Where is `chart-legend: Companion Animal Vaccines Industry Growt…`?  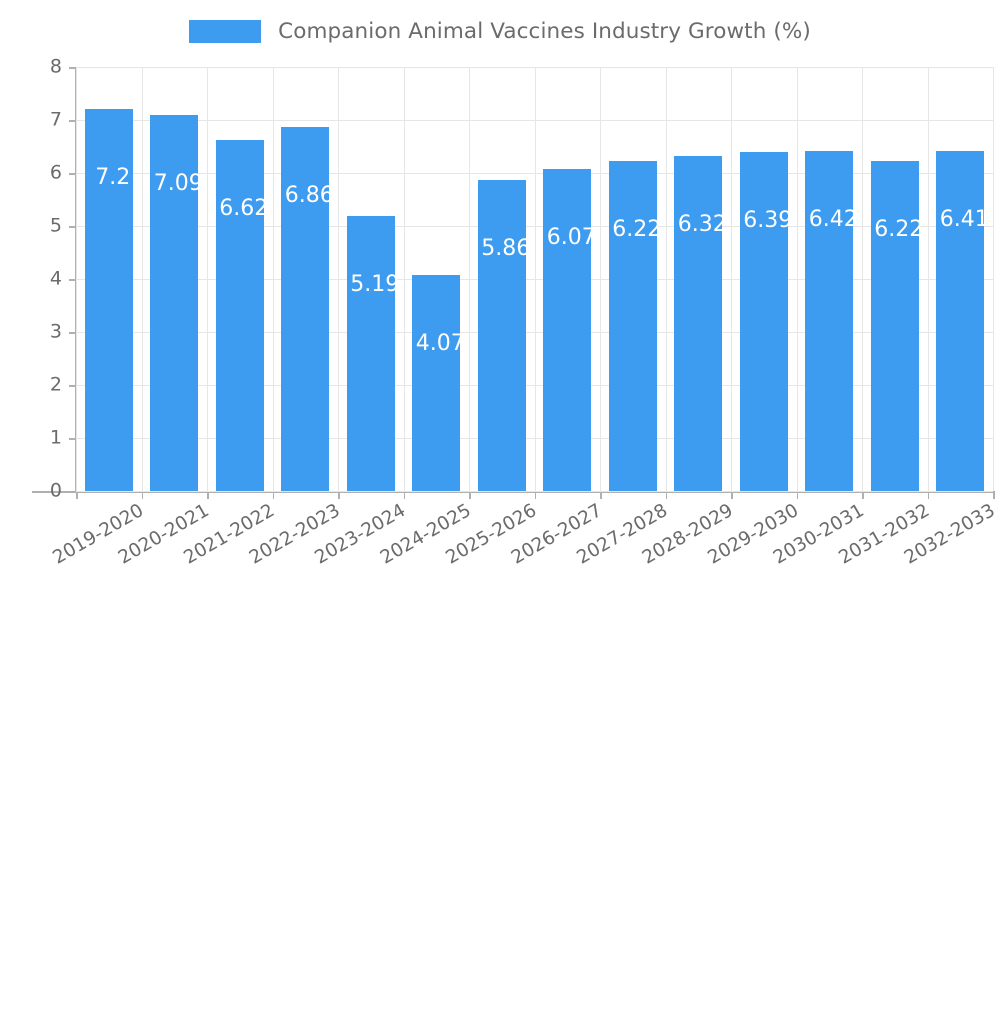 chart-legend: Companion Animal Vaccines Industry Growt… is located at coordinates (500, 31).